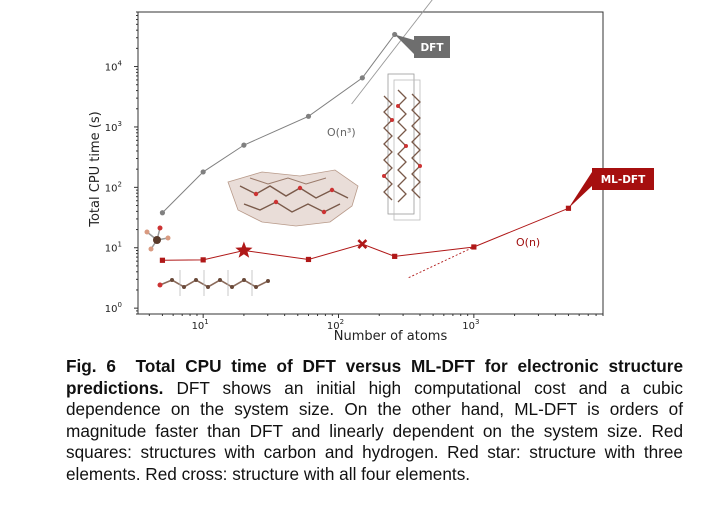 The height and width of the screenshot is (525, 710). I want to click on x-axis-label: Number of atoms, so click(391, 336).